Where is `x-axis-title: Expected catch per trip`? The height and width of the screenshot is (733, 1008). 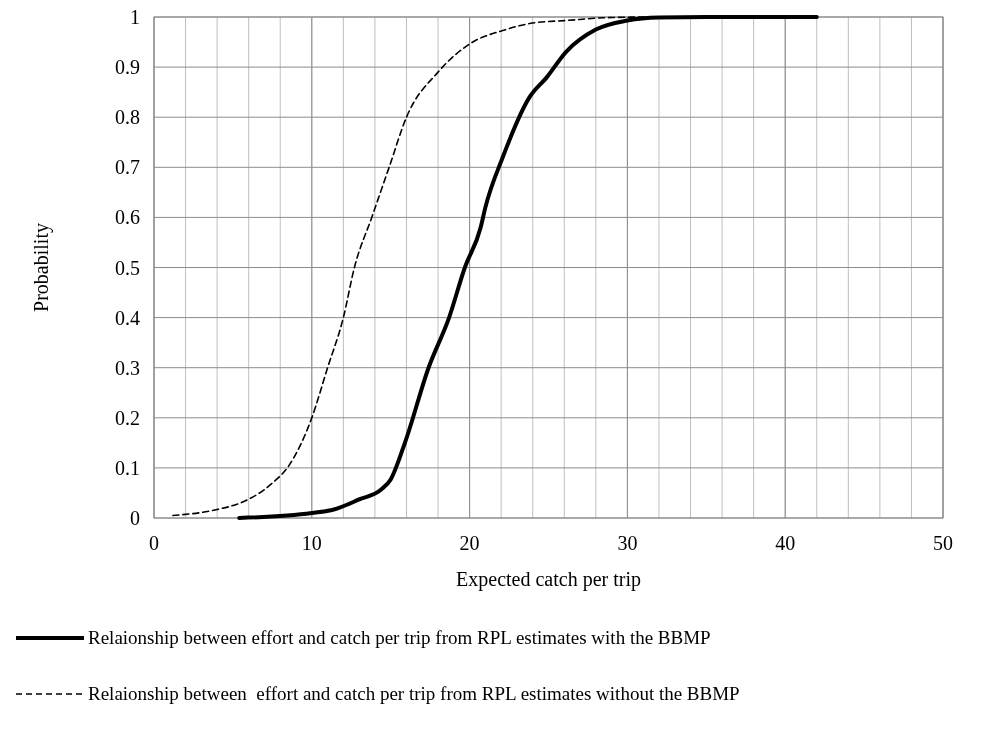 x-axis-title: Expected catch per trip is located at coordinates (548, 579).